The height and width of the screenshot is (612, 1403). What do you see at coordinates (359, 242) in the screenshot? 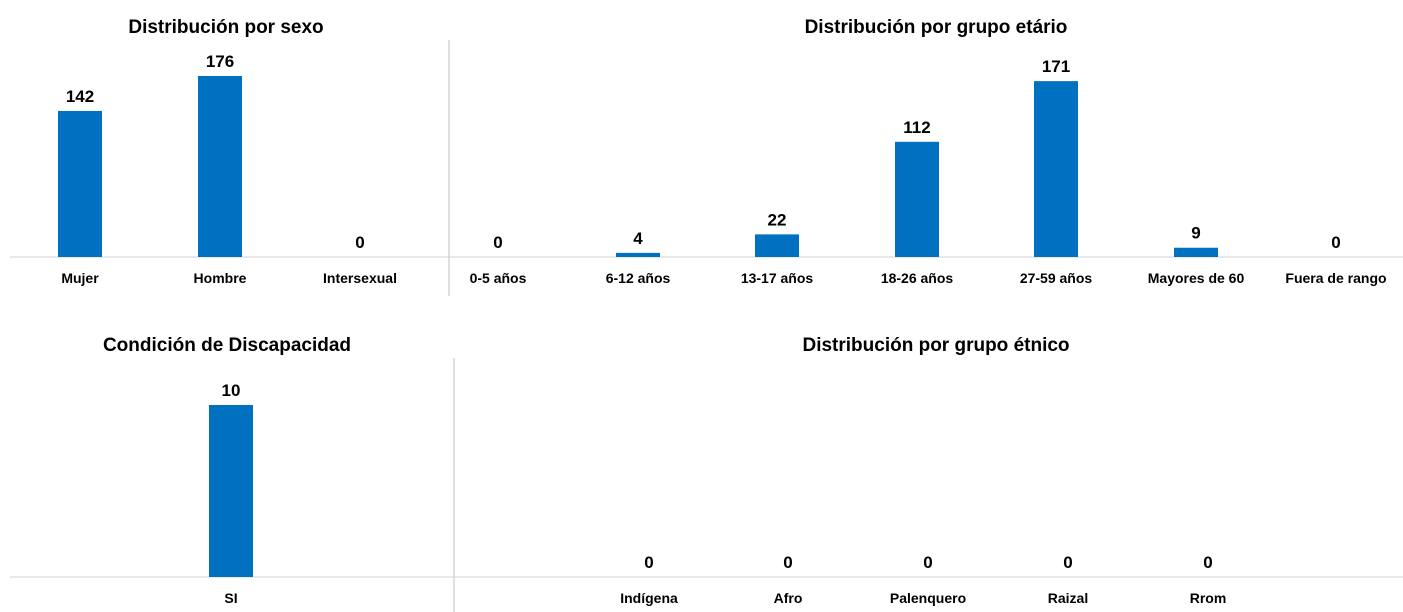
I see `data-label-intersexual: 0` at bounding box center [359, 242].